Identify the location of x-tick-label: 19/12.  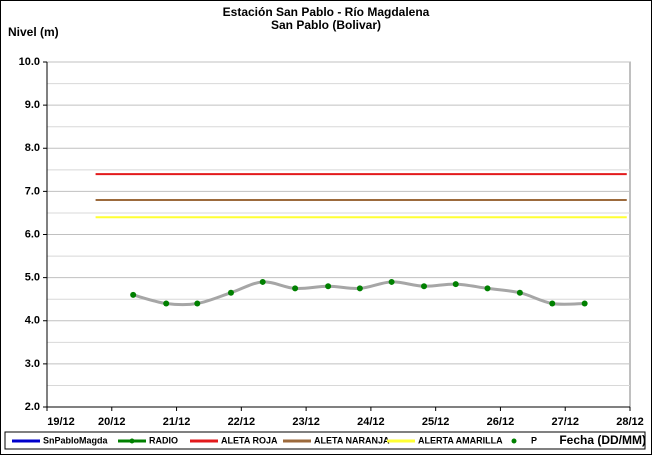
(61, 422).